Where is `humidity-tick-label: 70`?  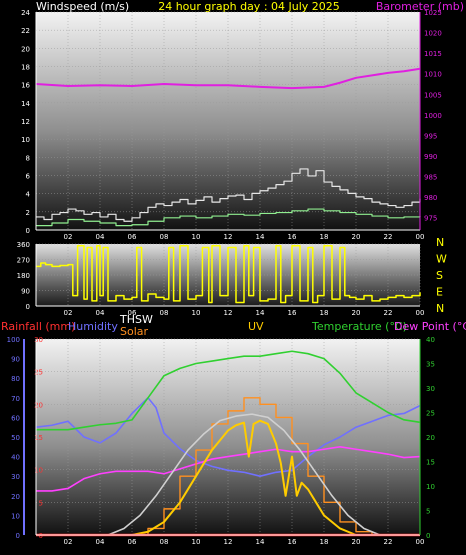 humidity-tick-label: 70 is located at coordinates (15, 399).